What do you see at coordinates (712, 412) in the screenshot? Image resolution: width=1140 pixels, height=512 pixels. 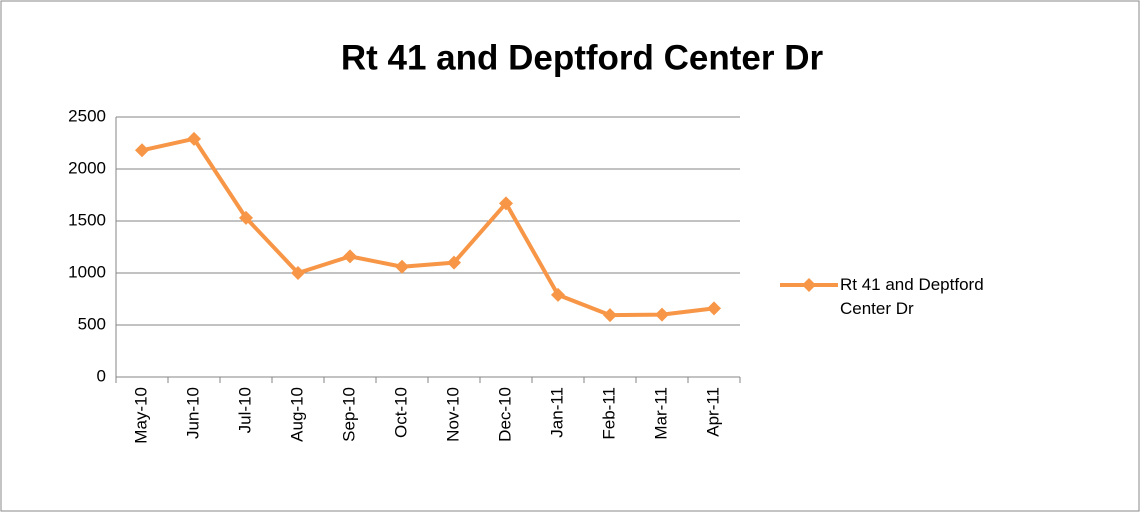 I see `x-tick-label: Apr-11` at bounding box center [712, 412].